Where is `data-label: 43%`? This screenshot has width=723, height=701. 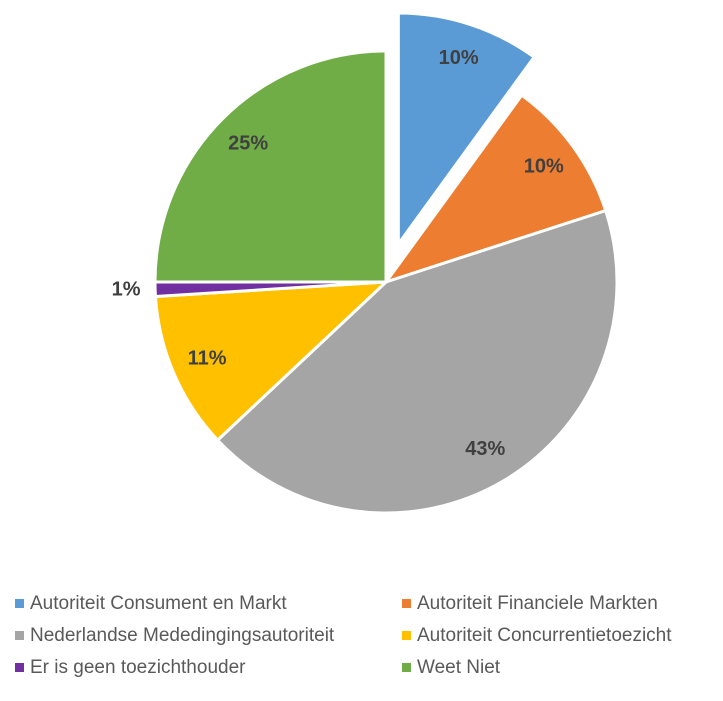
data-label: 43% is located at coordinates (485, 449).